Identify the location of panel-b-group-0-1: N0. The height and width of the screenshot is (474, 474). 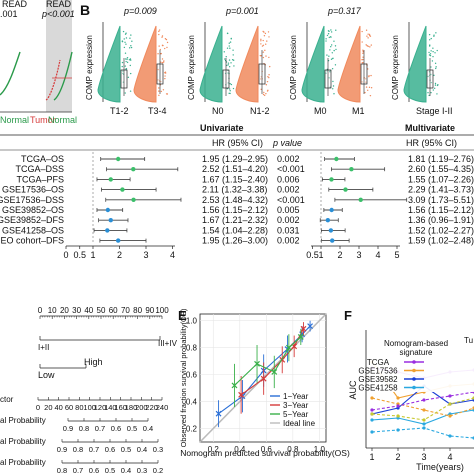
(218, 111).